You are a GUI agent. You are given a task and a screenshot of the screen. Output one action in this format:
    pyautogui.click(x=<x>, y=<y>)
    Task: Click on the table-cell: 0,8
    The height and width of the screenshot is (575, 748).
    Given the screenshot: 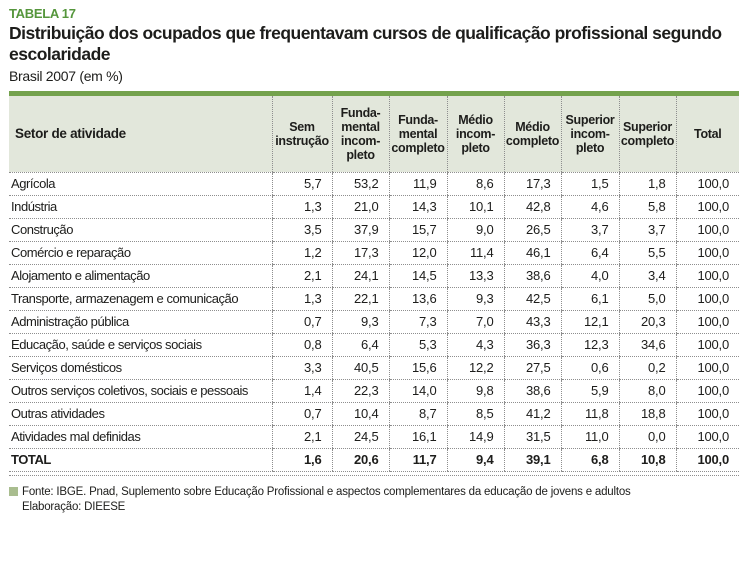 What is the action you would take?
    pyautogui.click(x=301, y=345)
    